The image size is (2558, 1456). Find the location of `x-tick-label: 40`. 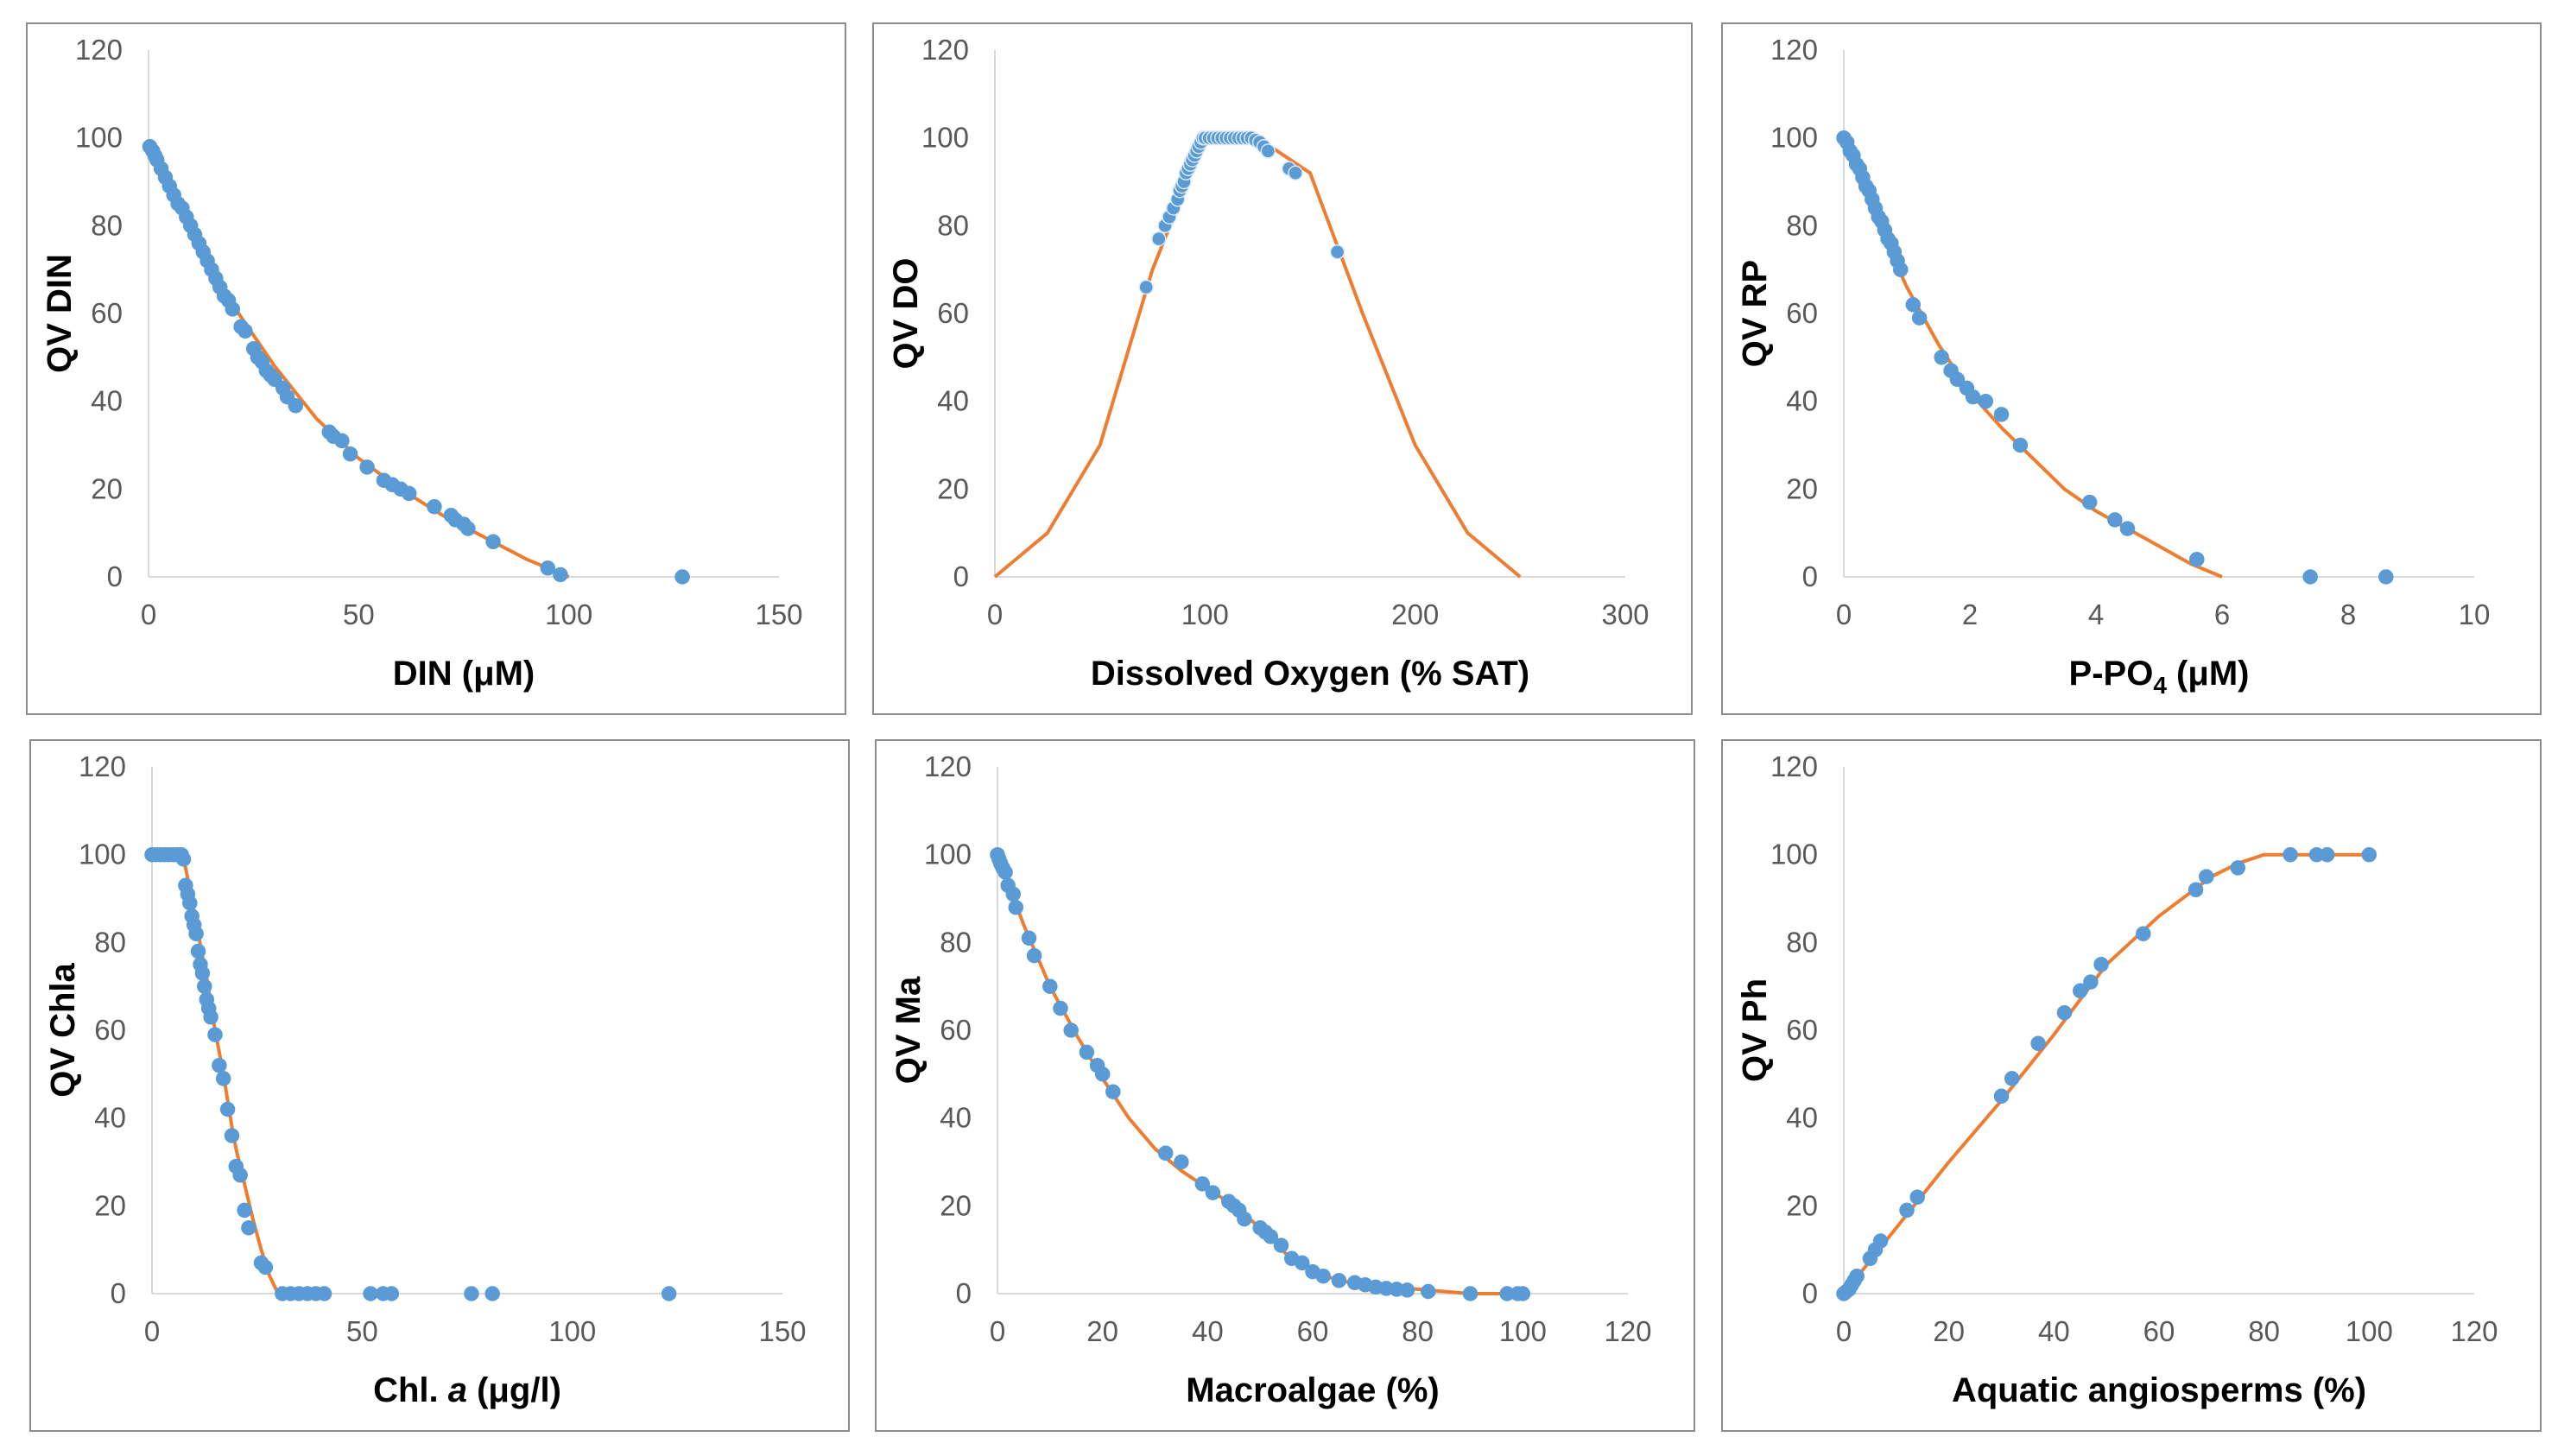

x-tick-label: 40 is located at coordinates (1208, 1331).